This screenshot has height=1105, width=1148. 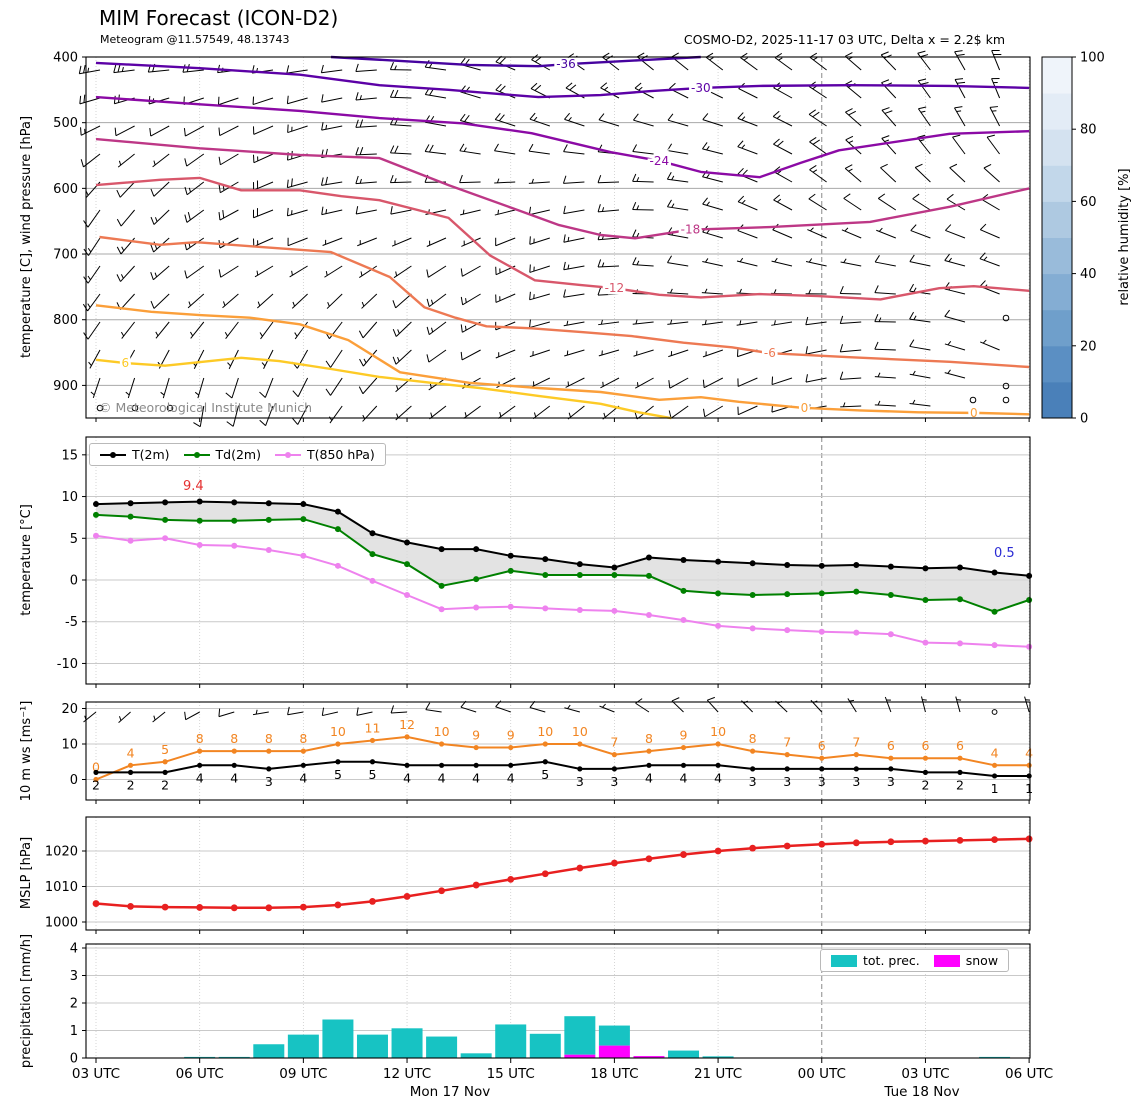 What do you see at coordinates (805, 408) in the screenshot?
I see `contour-label: 0` at bounding box center [805, 408].